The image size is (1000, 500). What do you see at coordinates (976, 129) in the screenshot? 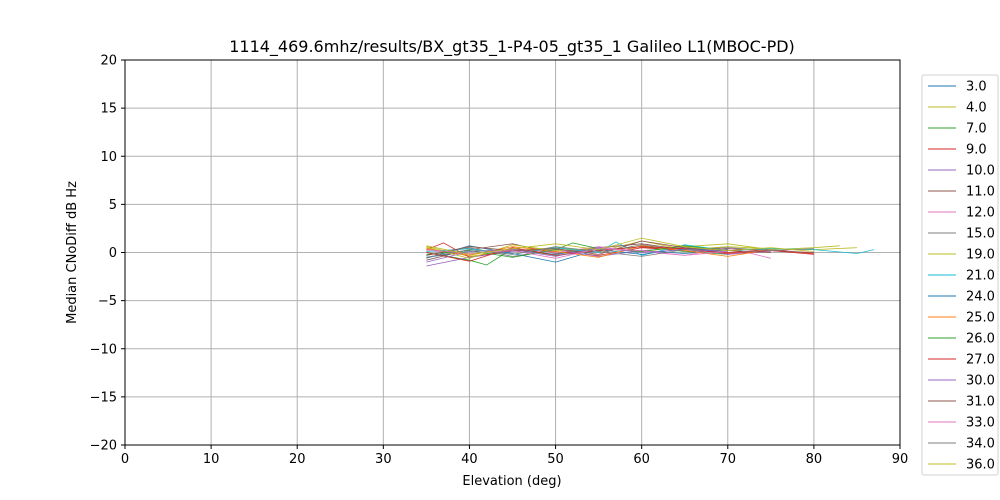
I see `legend-entry: 7.0` at bounding box center [976, 129].